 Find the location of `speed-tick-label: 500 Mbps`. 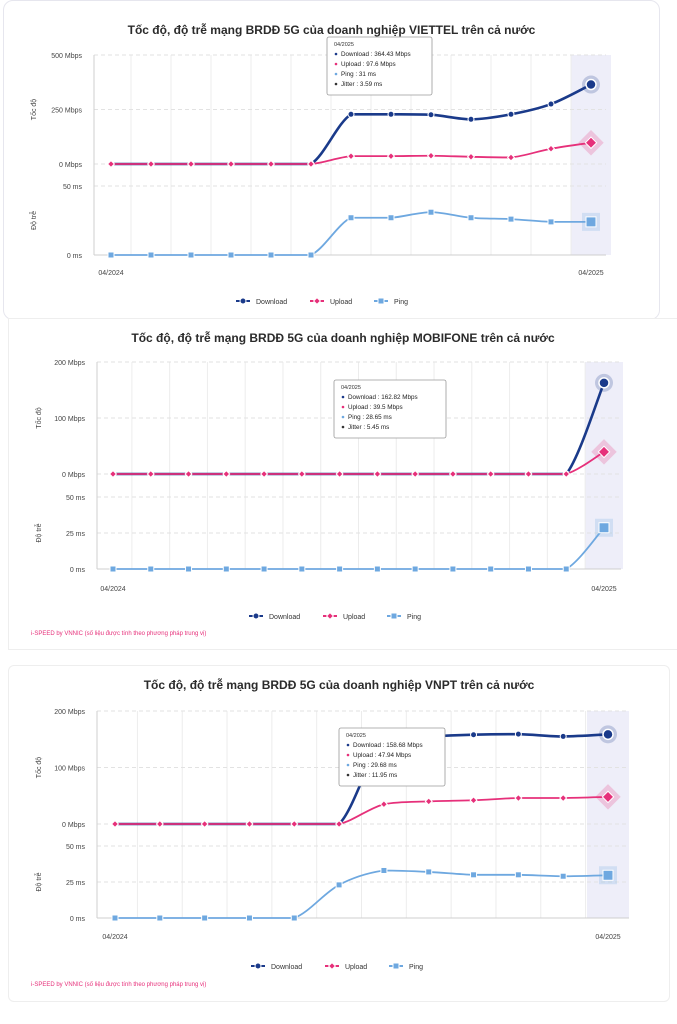

speed-tick-label: 500 Mbps is located at coordinates (66, 56).